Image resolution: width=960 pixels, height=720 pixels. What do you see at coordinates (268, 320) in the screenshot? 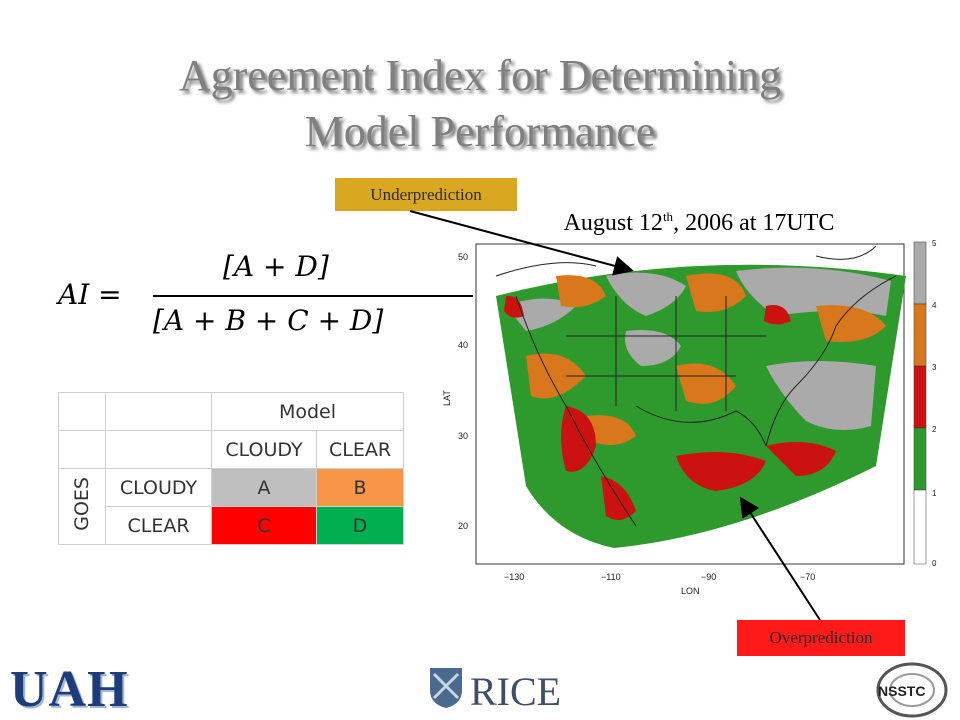
I see `formula-denominator: [A + B + C + D]` at bounding box center [268, 320].